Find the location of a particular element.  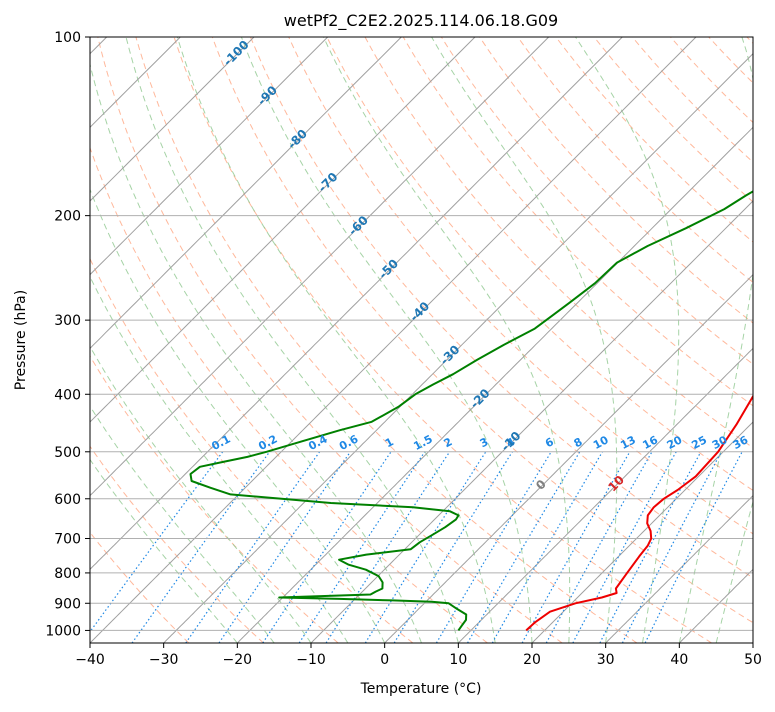

y-tick-label: 900 is located at coordinates (67, 604).